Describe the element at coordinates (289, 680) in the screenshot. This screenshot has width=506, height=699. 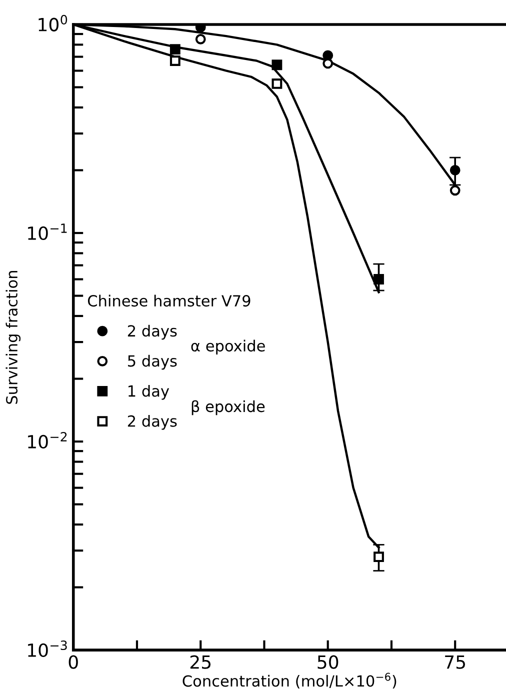
I see `x-axis-title: Concentration (mol/L×10$^{−6}$)` at that location.